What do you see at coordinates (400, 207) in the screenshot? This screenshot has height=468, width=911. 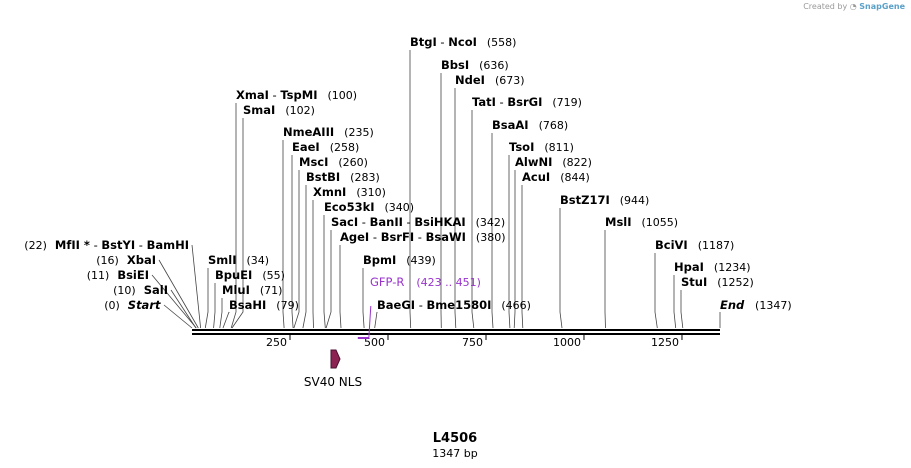 I see `site-position: (340)` at bounding box center [400, 207].